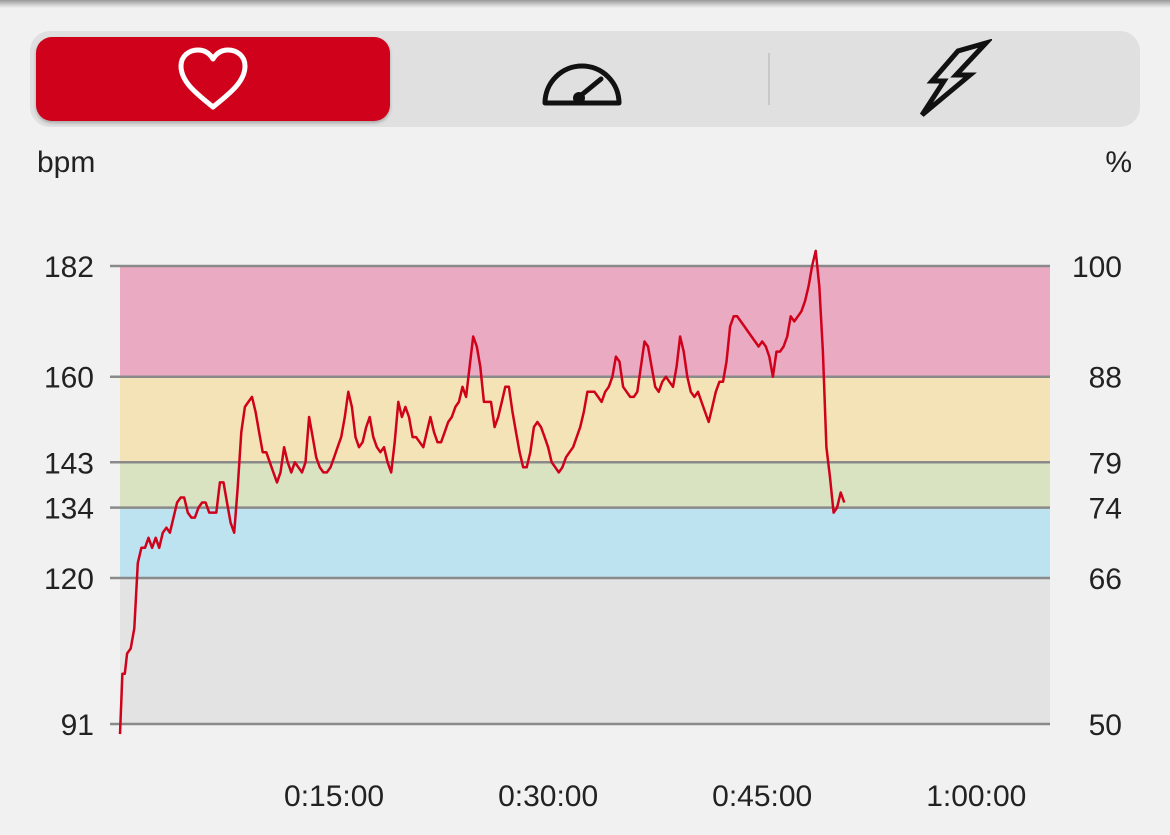 The height and width of the screenshot is (835, 1170). I want to click on y-tick-label-left: 120, so click(69, 579).